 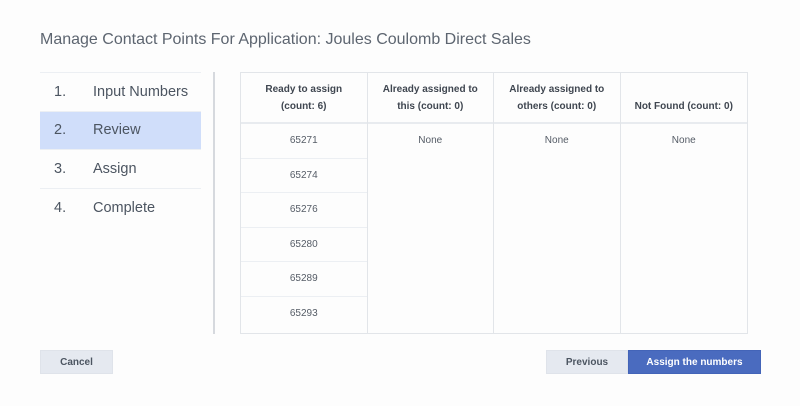 I want to click on column-assigned-to-this: Already assigned to this (count: 0) None, so click(x=430, y=203).